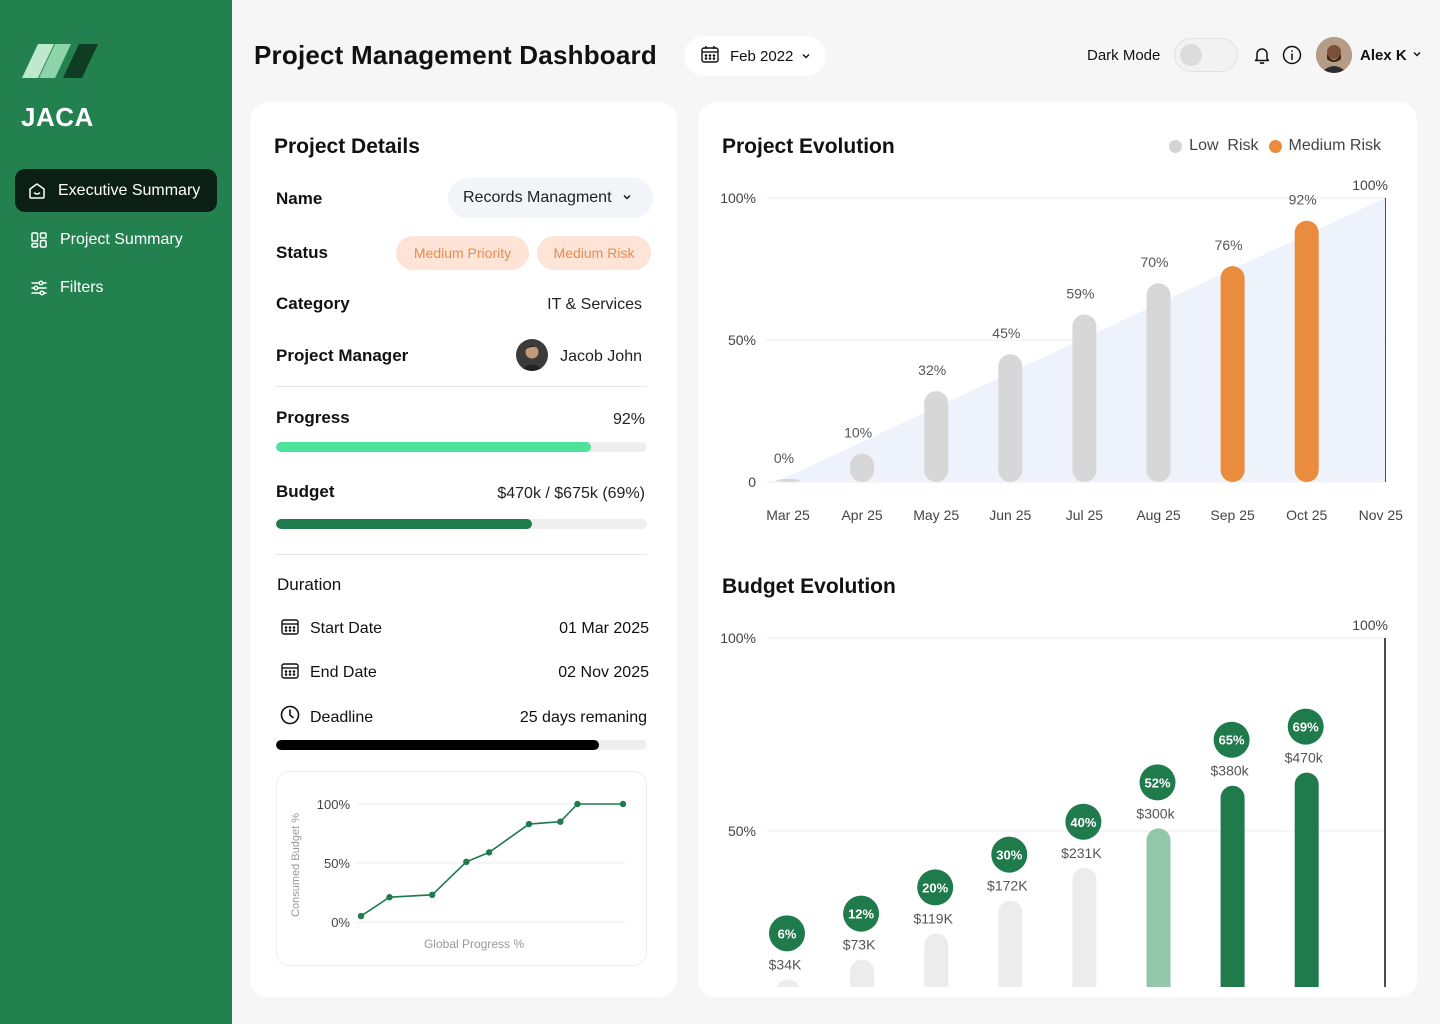 Image resolution: width=1440 pixels, height=1024 pixels. What do you see at coordinates (404, 524) in the screenshot?
I see `budget-bar-fill` at bounding box center [404, 524].